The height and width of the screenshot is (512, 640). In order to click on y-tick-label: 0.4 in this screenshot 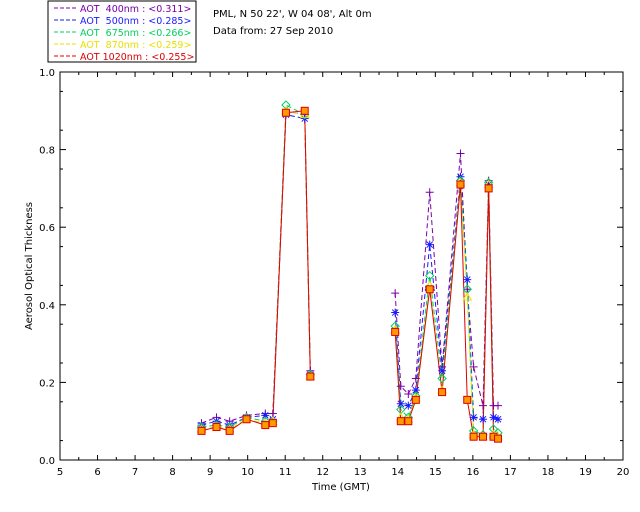, I will do `click(47, 306)`.